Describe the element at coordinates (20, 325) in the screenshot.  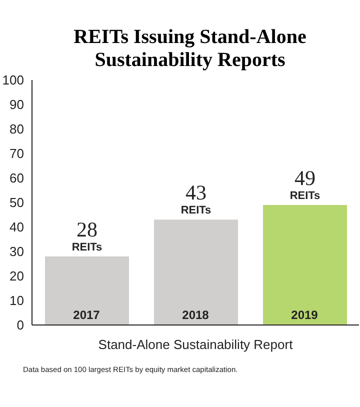
I see `y-tick-label: 0` at that location.